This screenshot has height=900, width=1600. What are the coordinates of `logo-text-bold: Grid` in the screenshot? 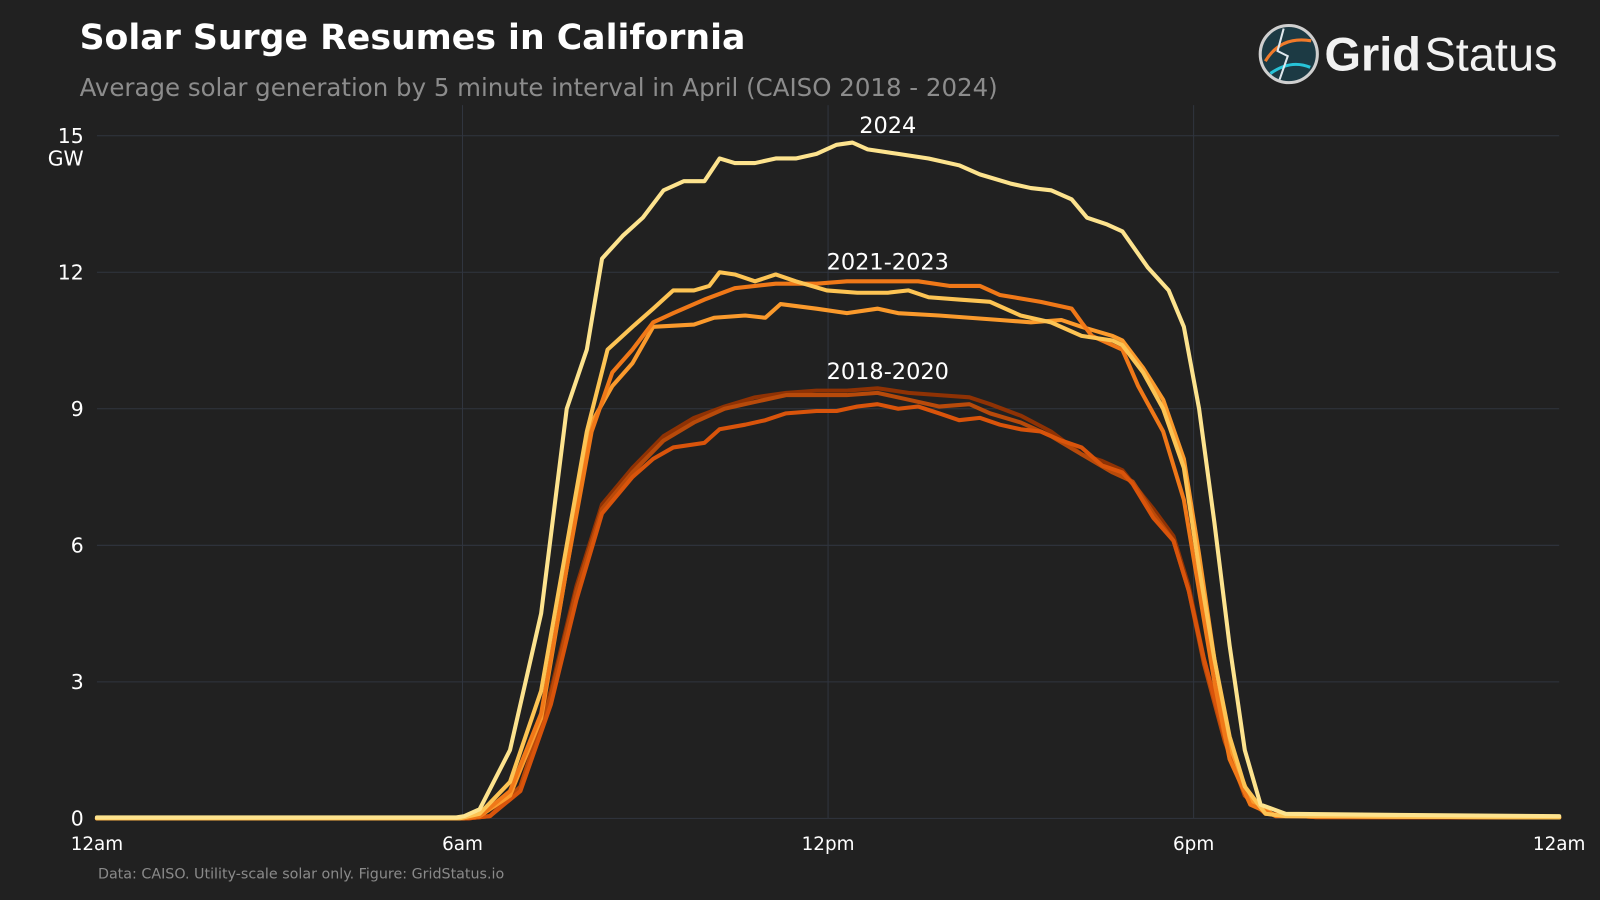 It's located at (1372, 54).